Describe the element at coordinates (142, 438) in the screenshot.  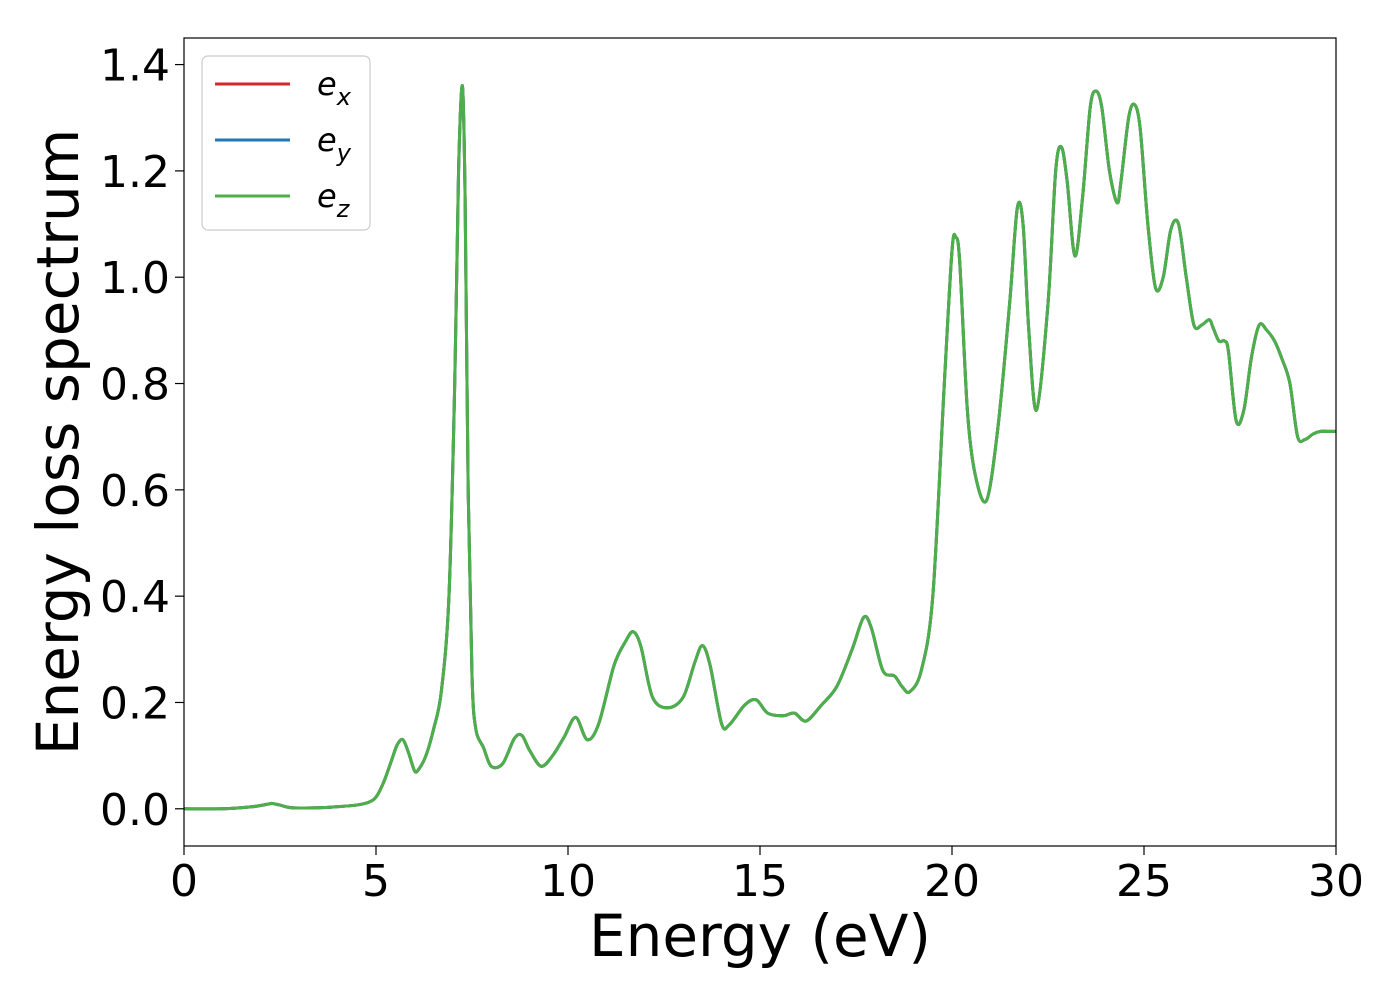
I see `y-axis-ticks: 0.0 0.2 0.4 0.6 0.8 1.0 1.2 1.4` at that location.